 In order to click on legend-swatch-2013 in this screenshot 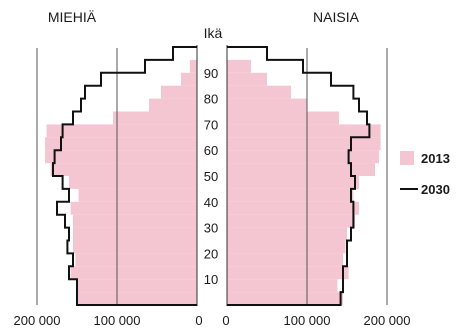, I will do `click(407, 158)`.